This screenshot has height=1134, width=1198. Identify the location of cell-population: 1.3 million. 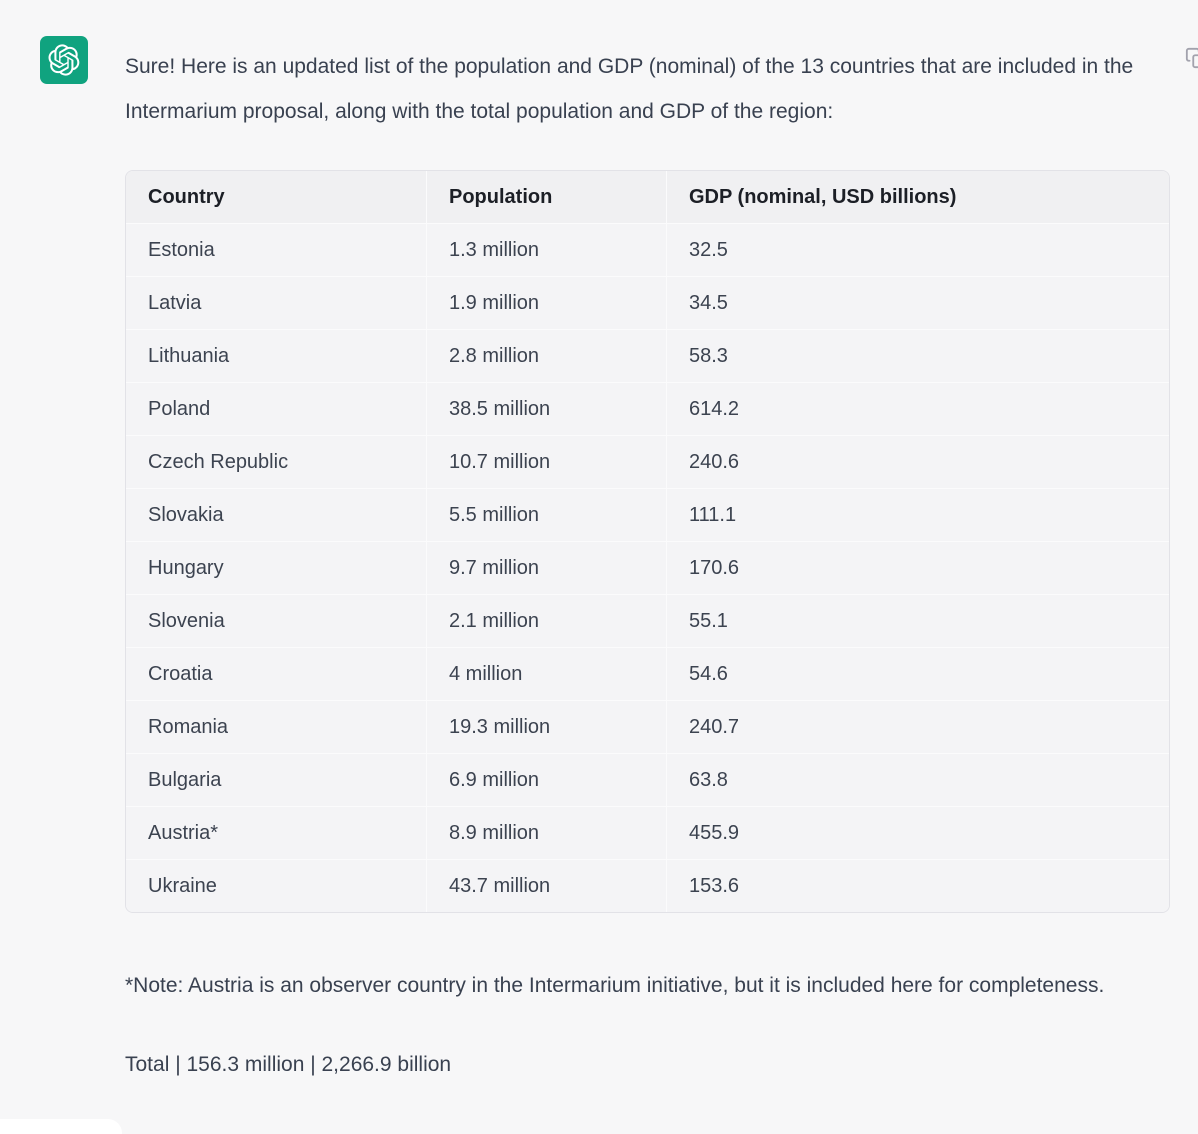
(546, 250).